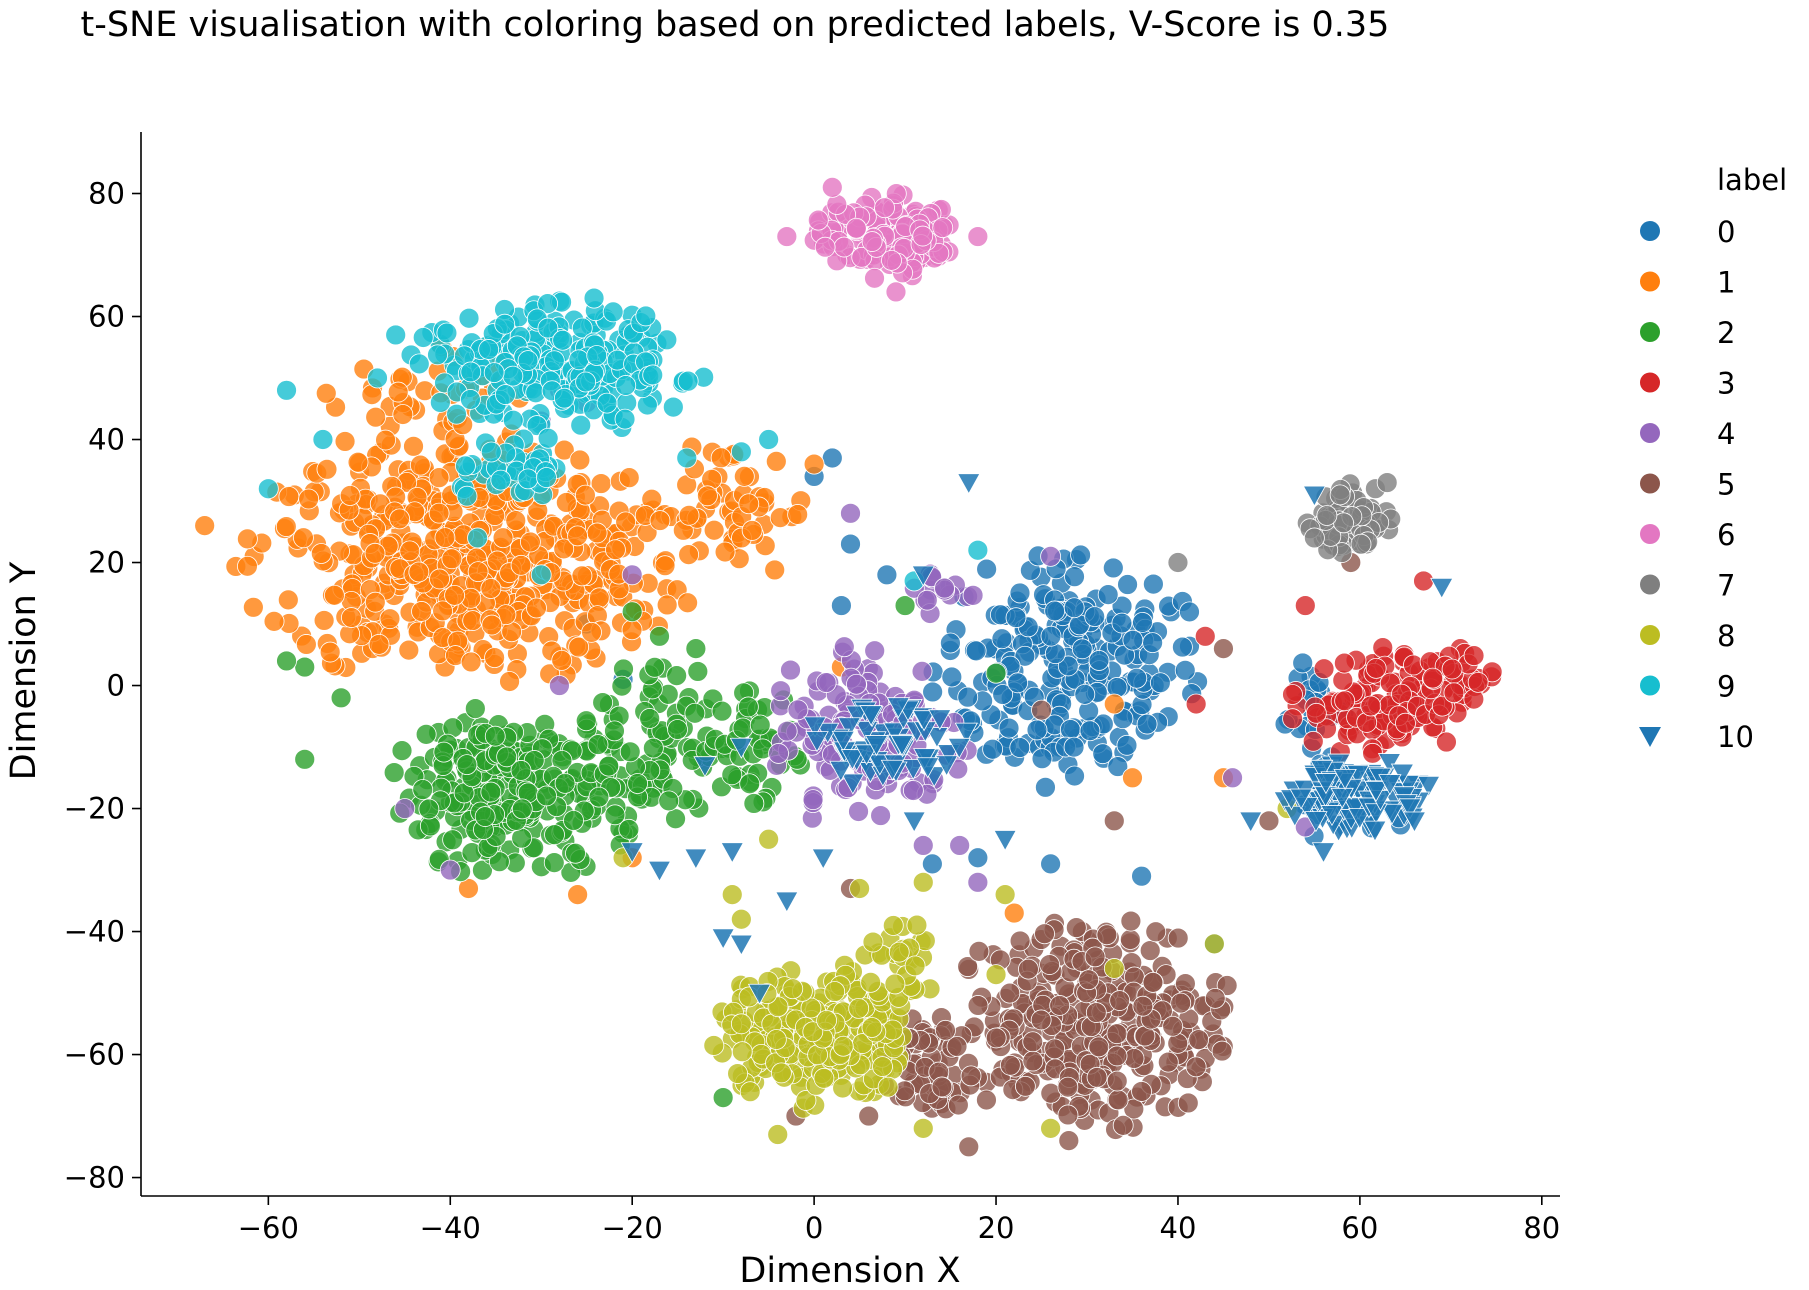 The image size is (1809, 1290). I want to click on legend-items: 0 1 2 3 4 5 6 7 8 9 10, so click(1696, 484).